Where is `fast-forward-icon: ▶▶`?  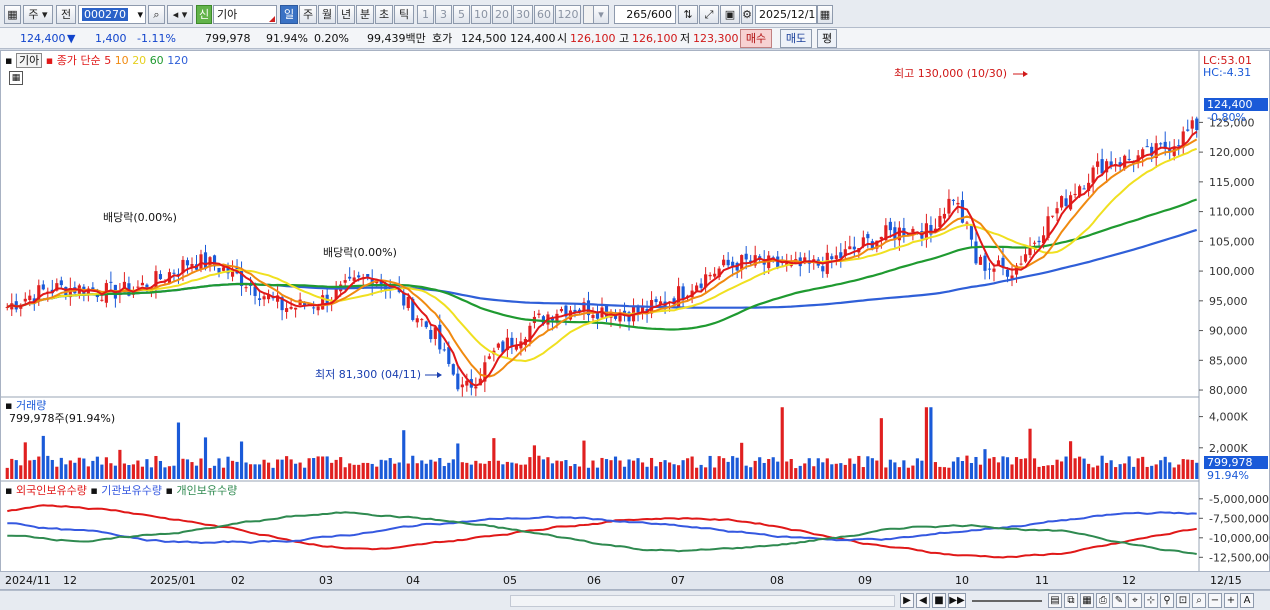 fast-forward-icon: ▶▶ is located at coordinates (957, 600).